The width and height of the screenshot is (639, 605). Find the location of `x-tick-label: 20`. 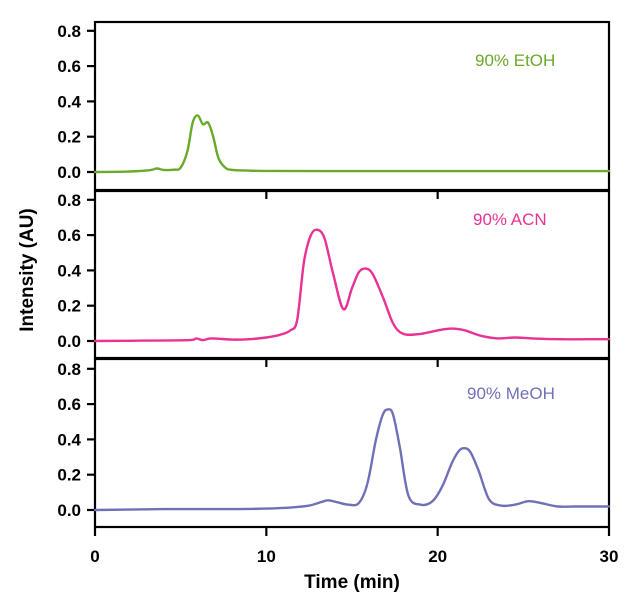

x-tick-label: 20 is located at coordinates (437, 556).